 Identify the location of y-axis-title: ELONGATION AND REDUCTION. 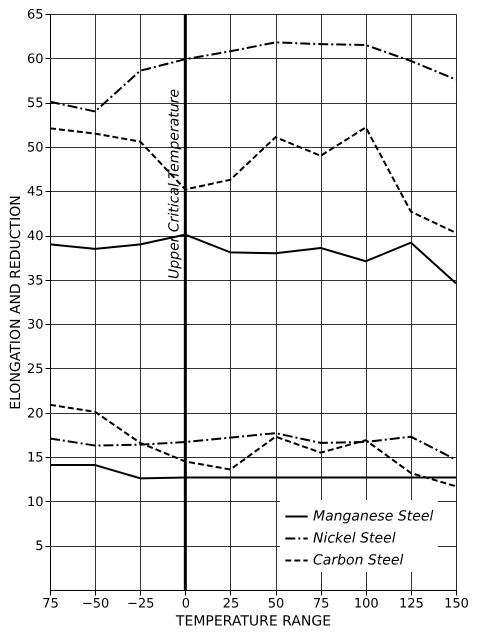
(16, 302).